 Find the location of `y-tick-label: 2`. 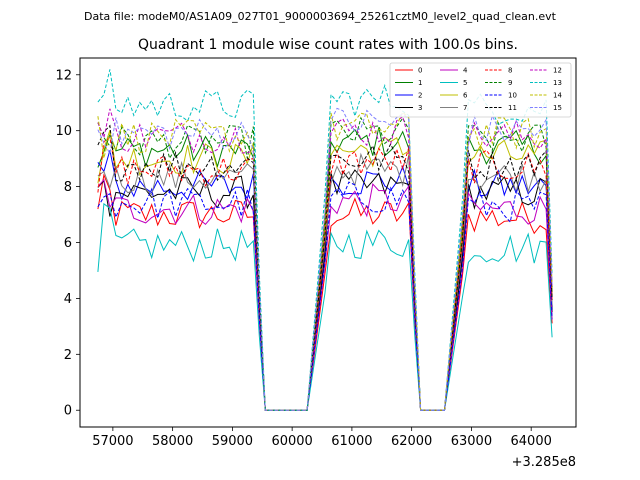

y-tick-label: 2 is located at coordinates (68, 355).